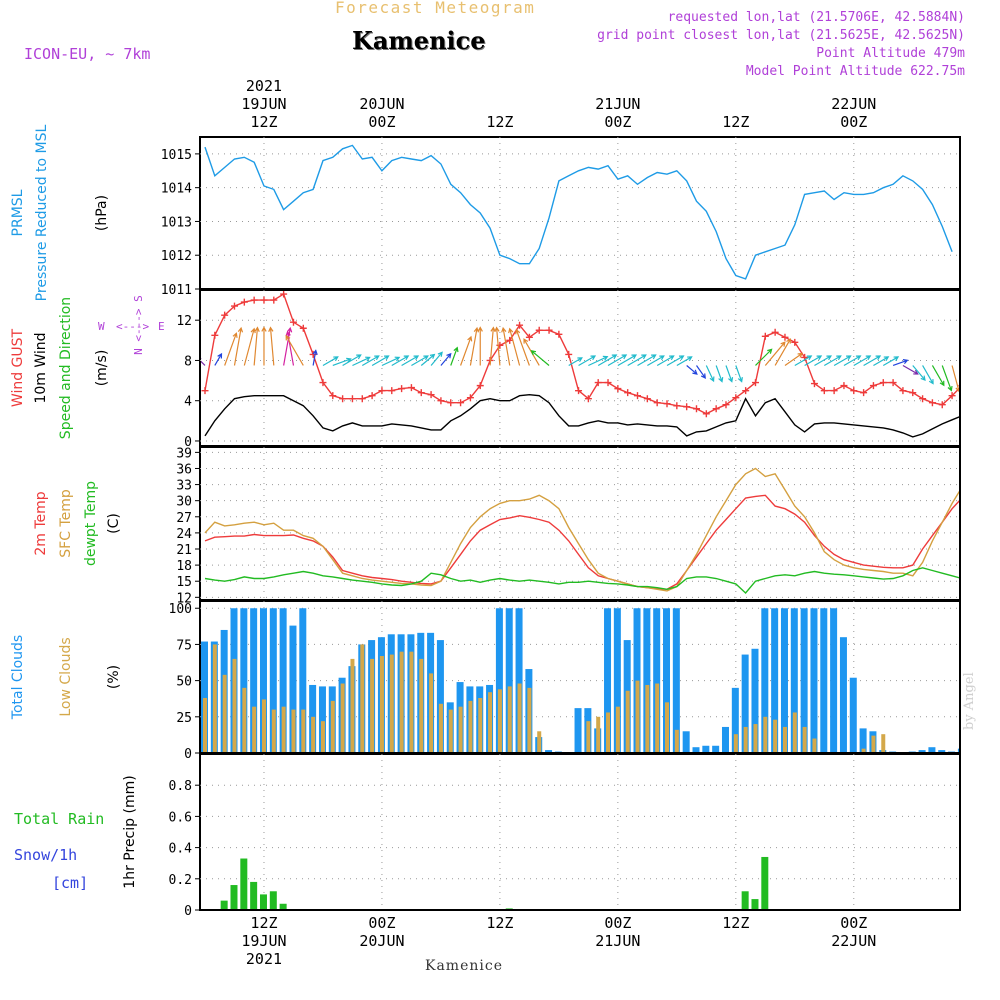  I want to click on compass-rose: W <---> E N <---> S, so click(131, 325).